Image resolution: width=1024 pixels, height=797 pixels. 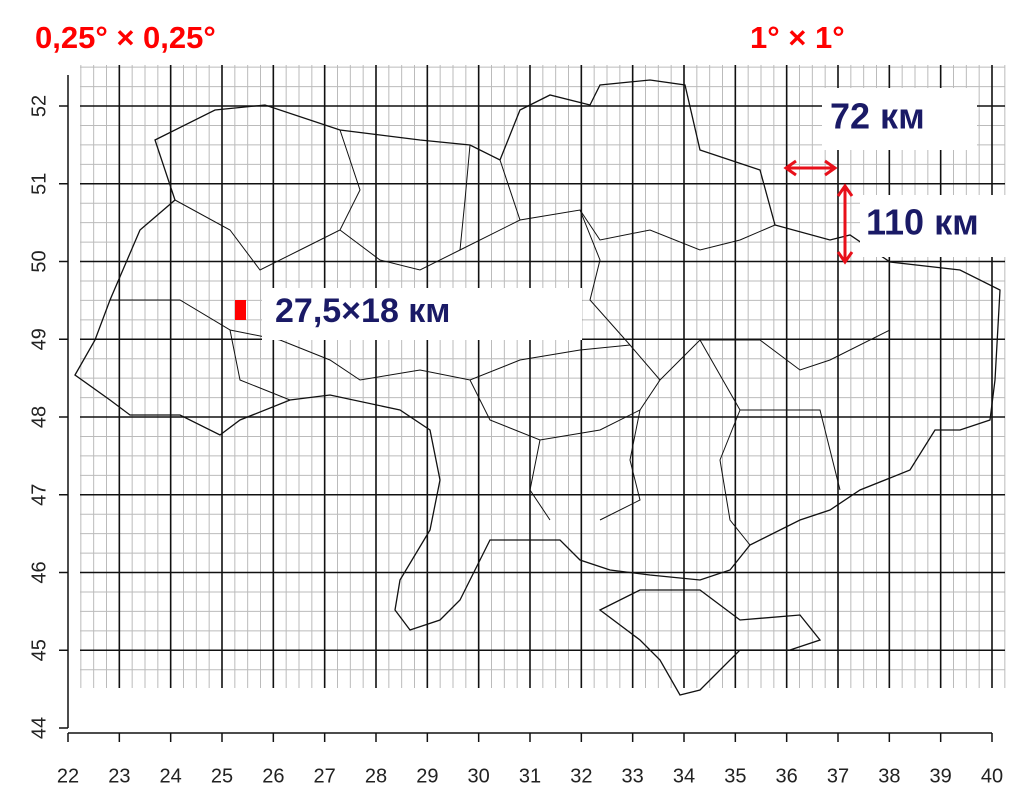 What do you see at coordinates (125, 37) in the screenshot?
I see `fine-grid-label: 0,25° × 0,25°` at bounding box center [125, 37].